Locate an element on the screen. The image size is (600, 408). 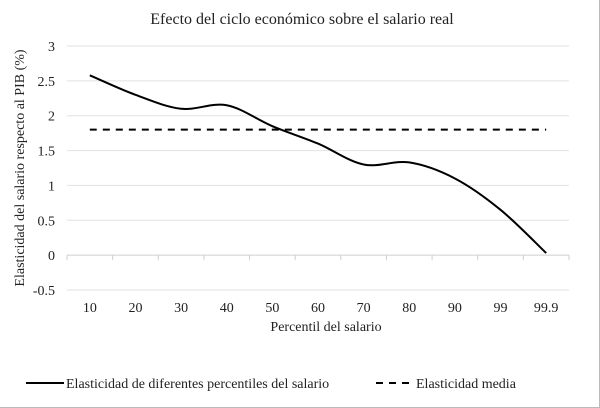
y-tick-label: 3 is located at coordinates (51, 47).